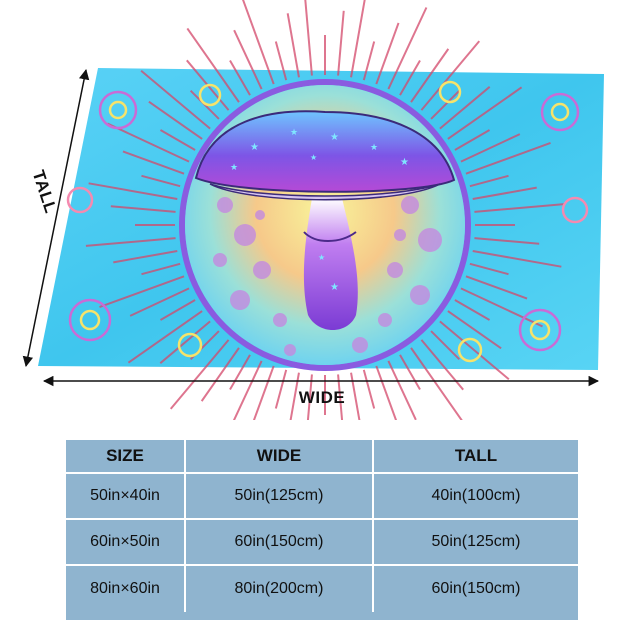 This screenshot has height=640, width=640. What do you see at coordinates (280, 589) in the screenshot?
I see `row-3-wide: 80in(200cm)` at bounding box center [280, 589].